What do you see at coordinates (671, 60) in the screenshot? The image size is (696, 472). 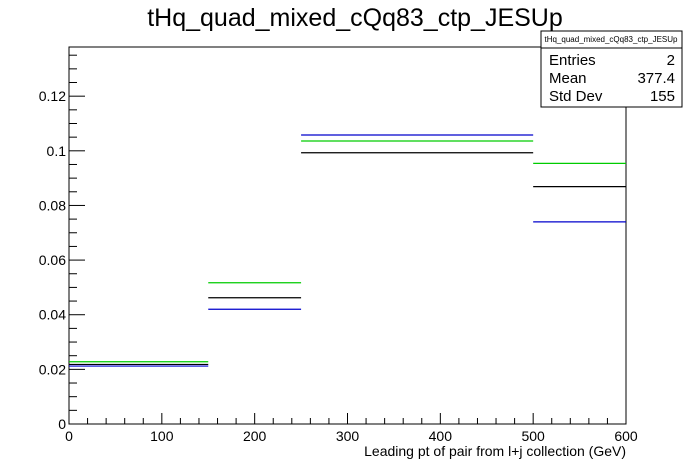 I see `stats-entries-value: 2` at bounding box center [671, 60].